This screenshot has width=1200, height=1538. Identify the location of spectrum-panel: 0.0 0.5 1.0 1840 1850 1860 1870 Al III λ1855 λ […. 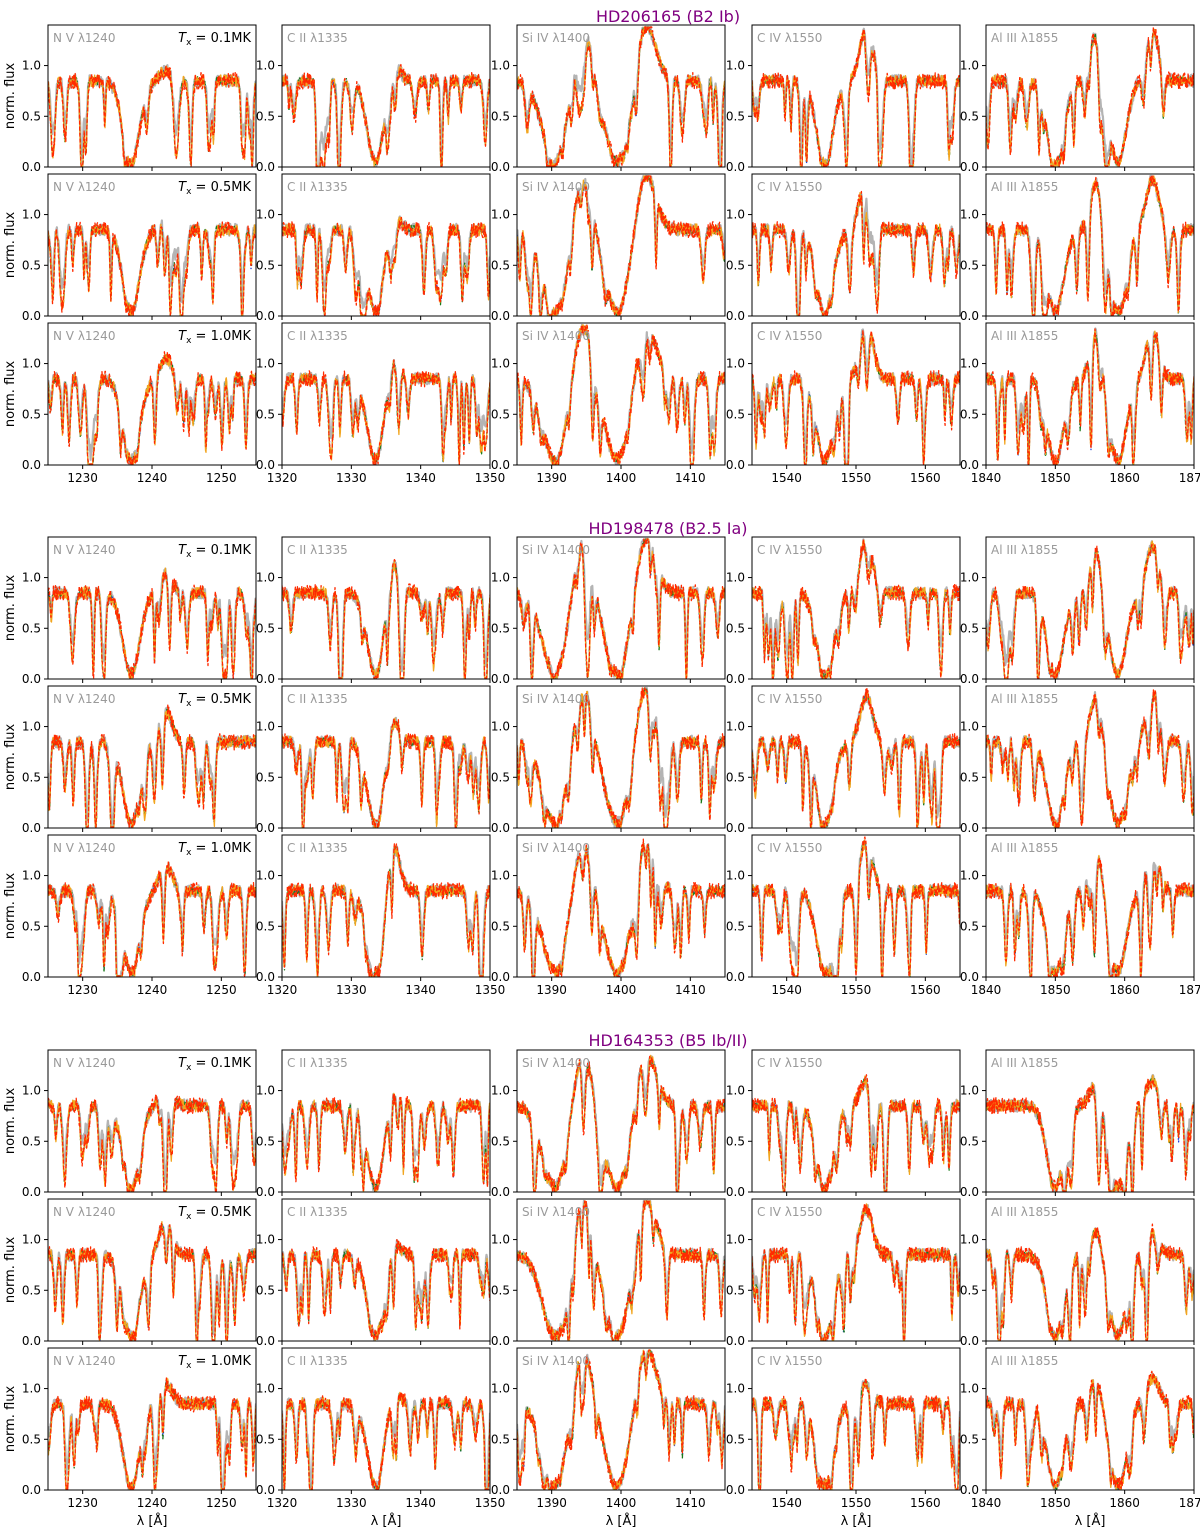
(1080, 1438).